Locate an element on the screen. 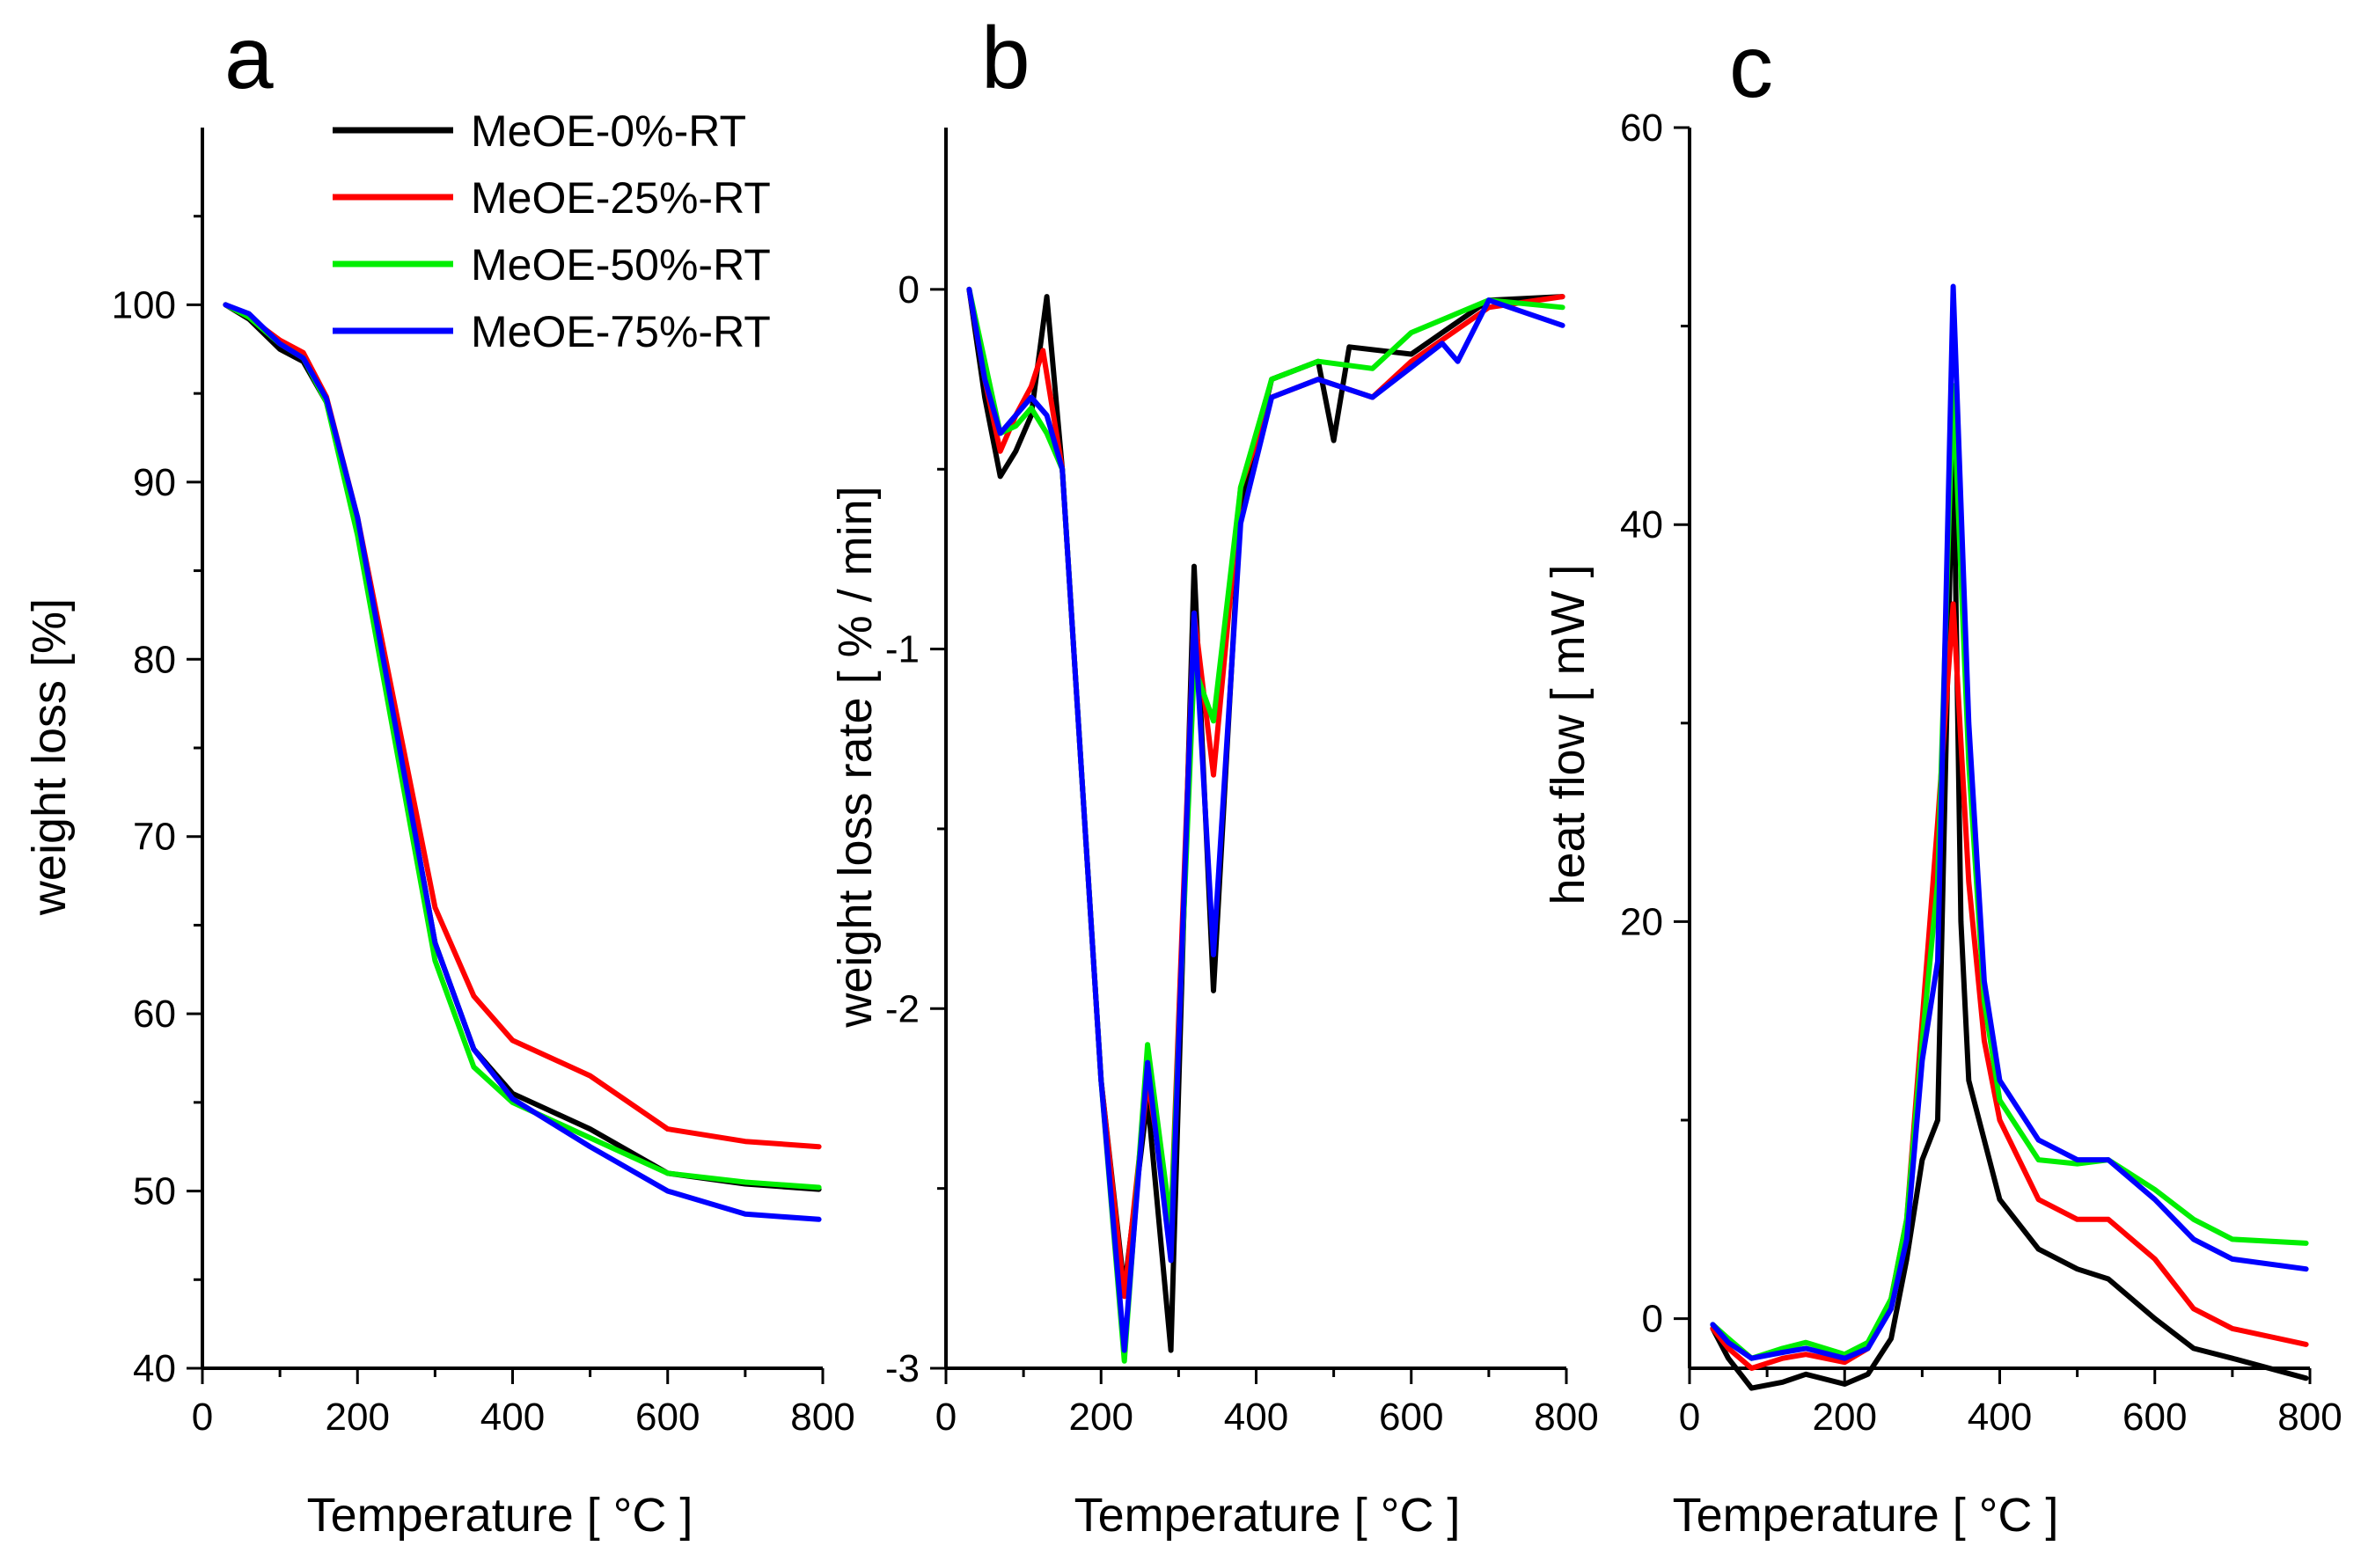  panel-a-x-tick-label: 800 is located at coordinates (822, 1417).